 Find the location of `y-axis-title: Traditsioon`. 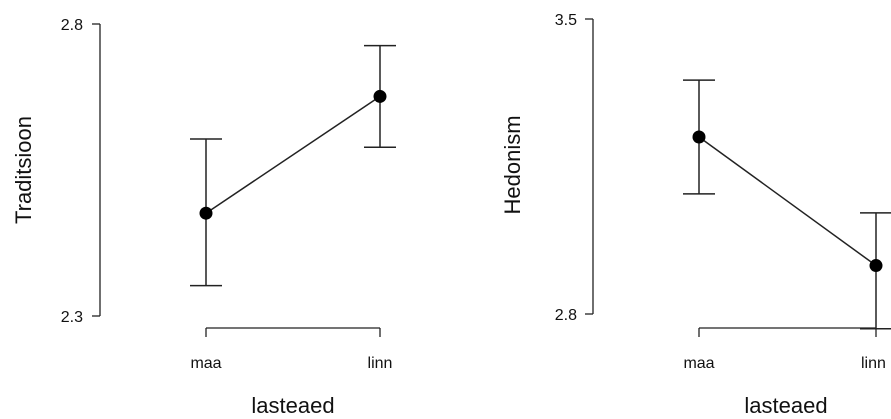

y-axis-title: Traditsioon is located at coordinates (23, 170).